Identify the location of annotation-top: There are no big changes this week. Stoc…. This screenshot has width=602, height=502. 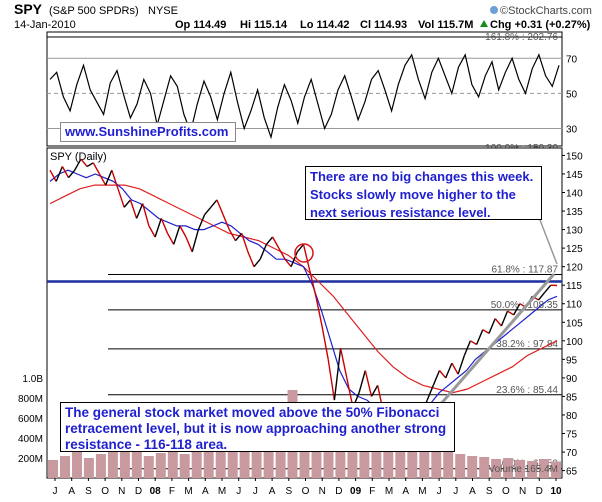
(423, 193).